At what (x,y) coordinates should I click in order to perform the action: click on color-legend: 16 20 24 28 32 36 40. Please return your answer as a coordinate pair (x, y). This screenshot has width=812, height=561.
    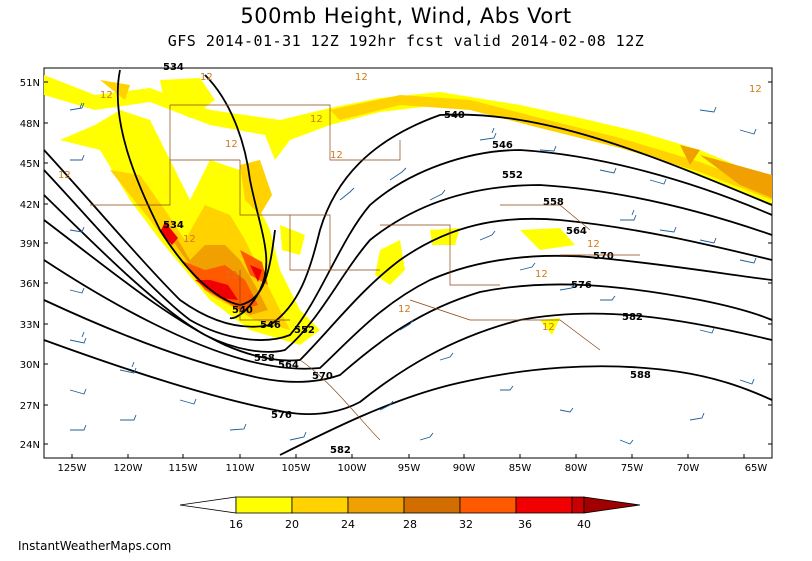
    Looking at the image, I should click on (410, 513).